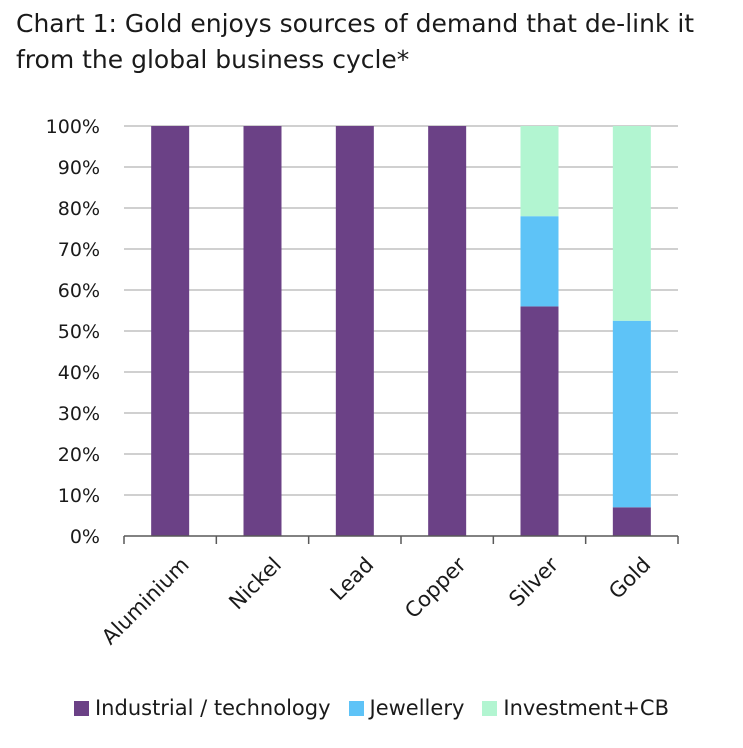 The image size is (743, 748). What do you see at coordinates (79, 373) in the screenshot?
I see `y-tick-label: 40%` at bounding box center [79, 373].